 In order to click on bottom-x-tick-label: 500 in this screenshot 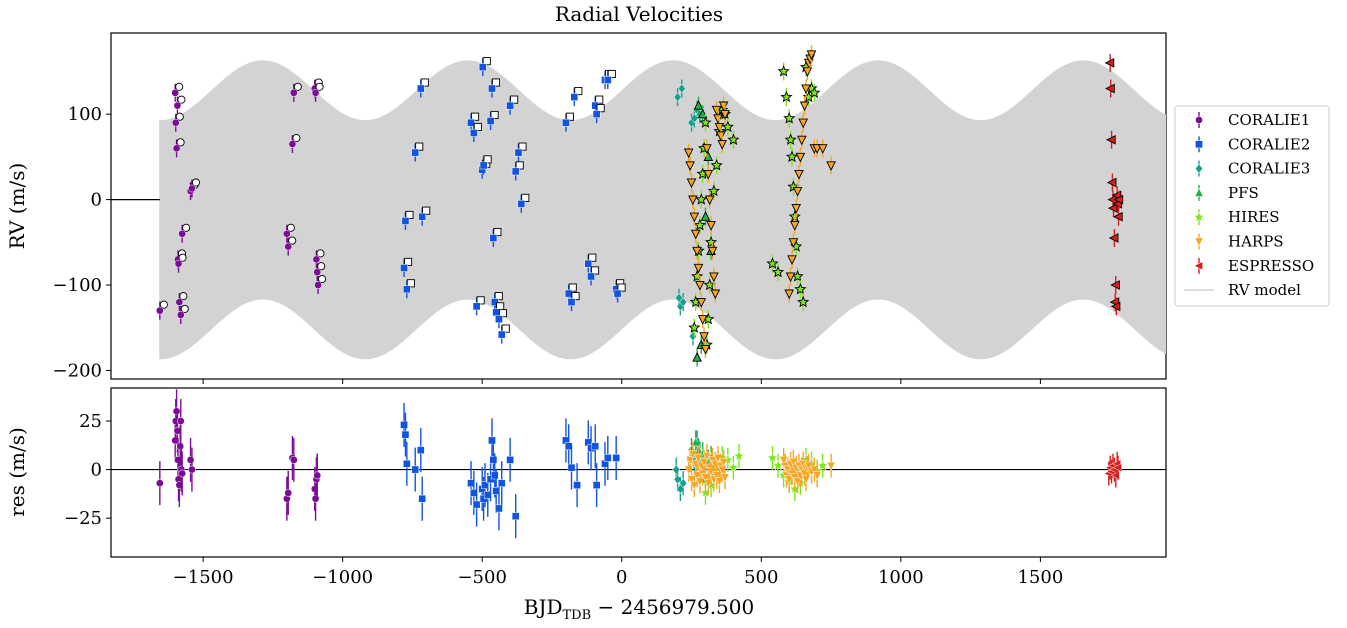, I will do `click(761, 577)`.